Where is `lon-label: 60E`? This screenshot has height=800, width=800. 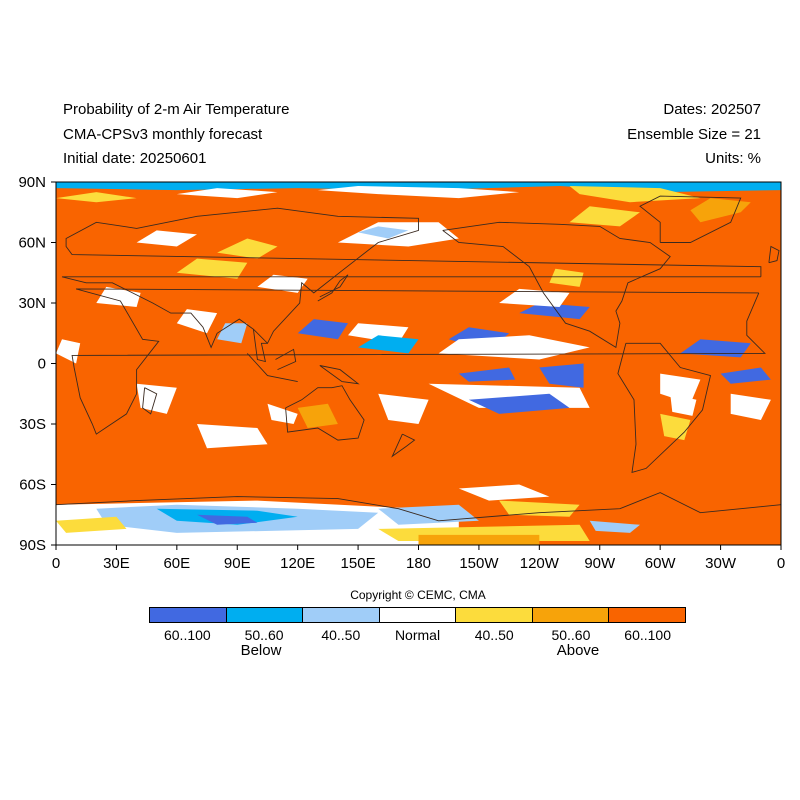 lon-label: 60E is located at coordinates (176, 563).